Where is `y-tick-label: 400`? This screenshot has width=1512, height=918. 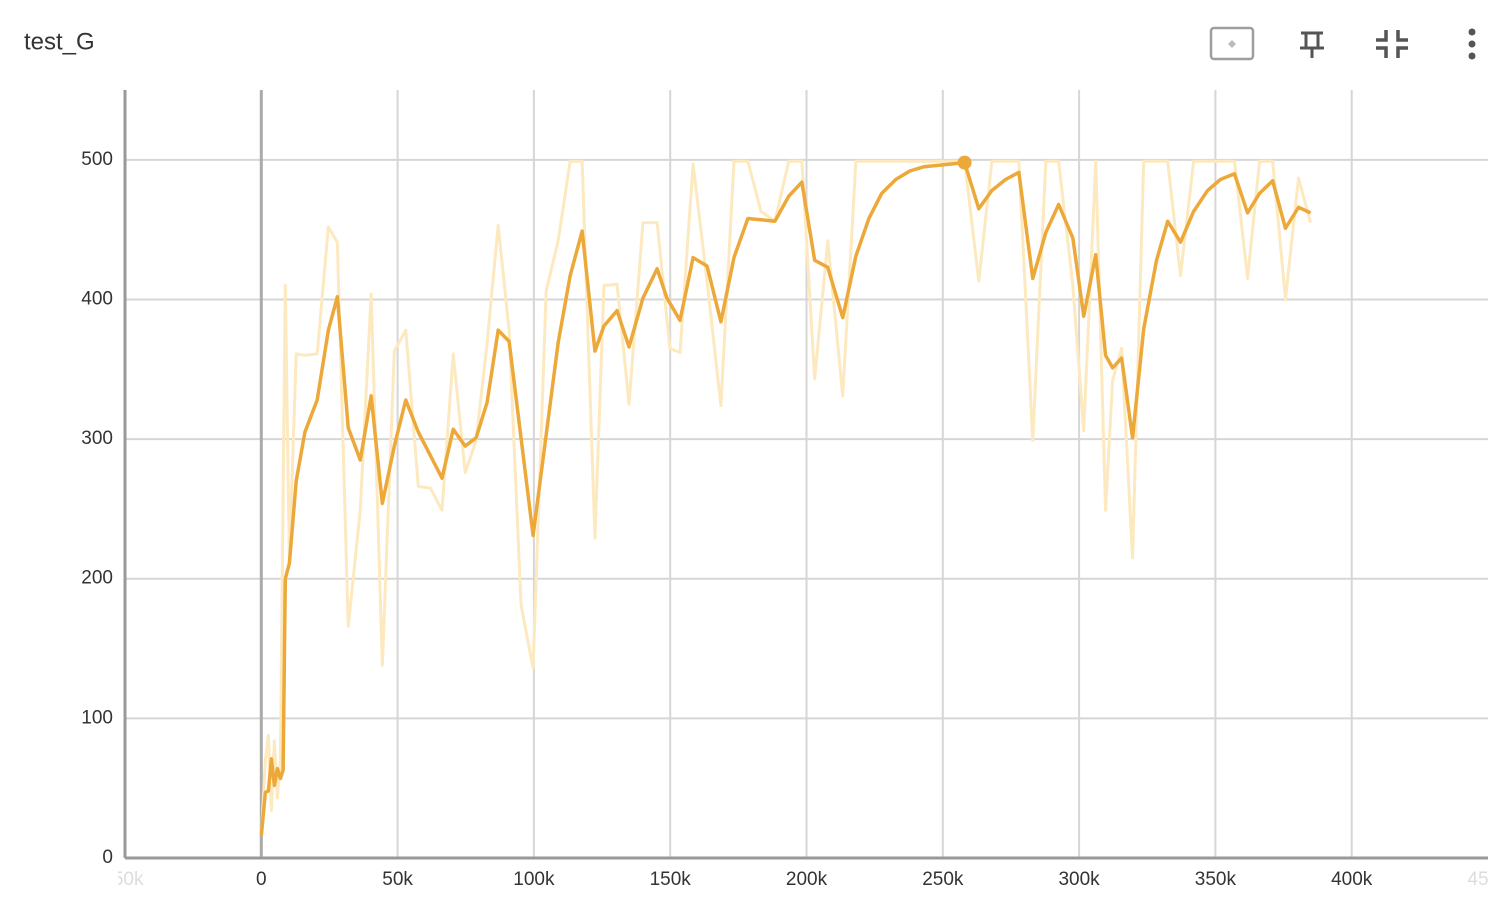 y-tick-label: 400 is located at coordinates (97, 298).